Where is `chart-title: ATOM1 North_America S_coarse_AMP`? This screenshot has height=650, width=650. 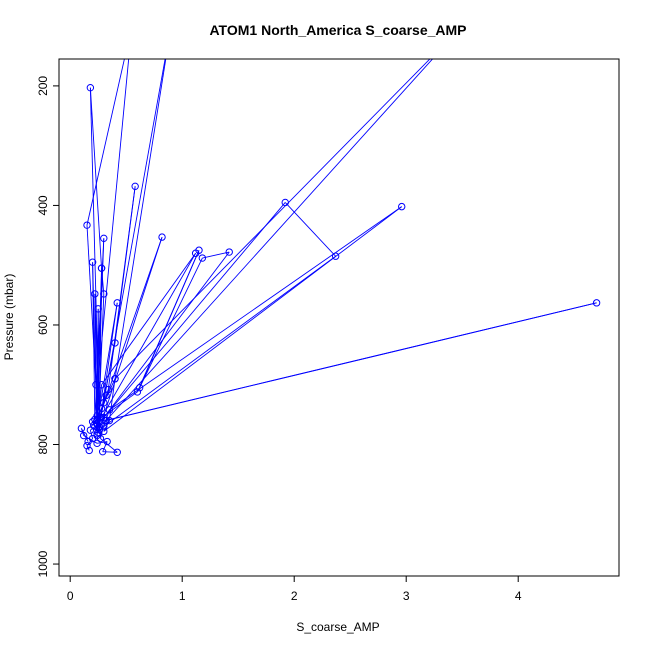
chart-title: ATOM1 North_America S_coarse_AMP is located at coordinates (337, 30).